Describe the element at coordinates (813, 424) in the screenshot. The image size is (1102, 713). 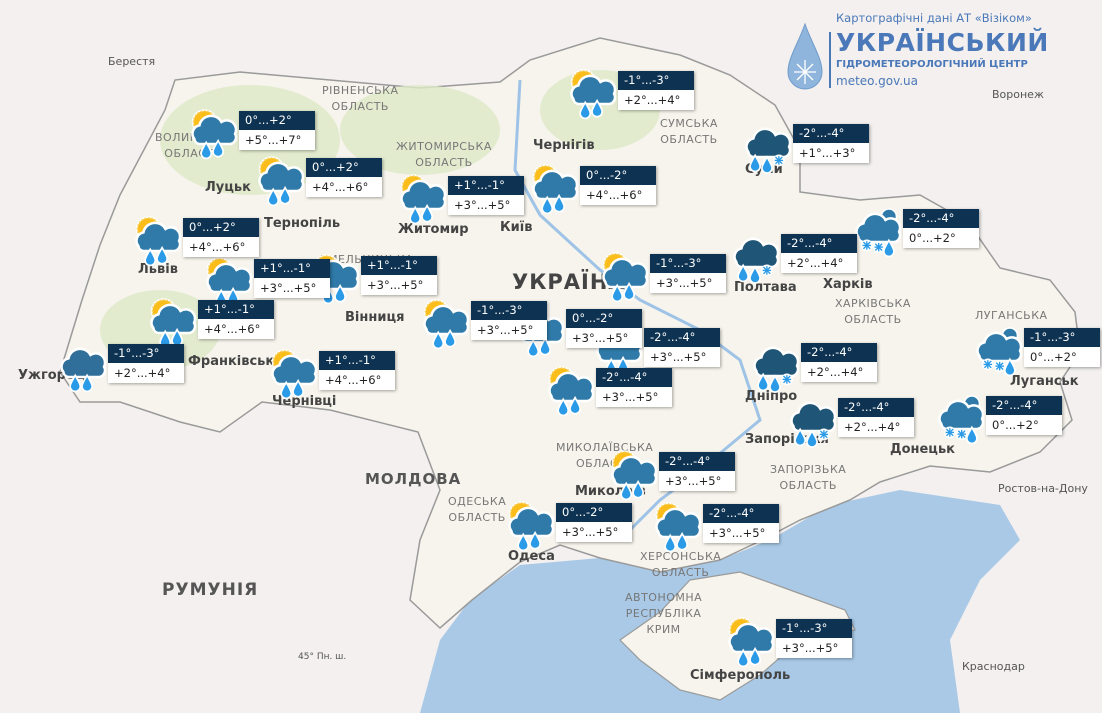
I see `cloud-rain-snow-icon` at that location.